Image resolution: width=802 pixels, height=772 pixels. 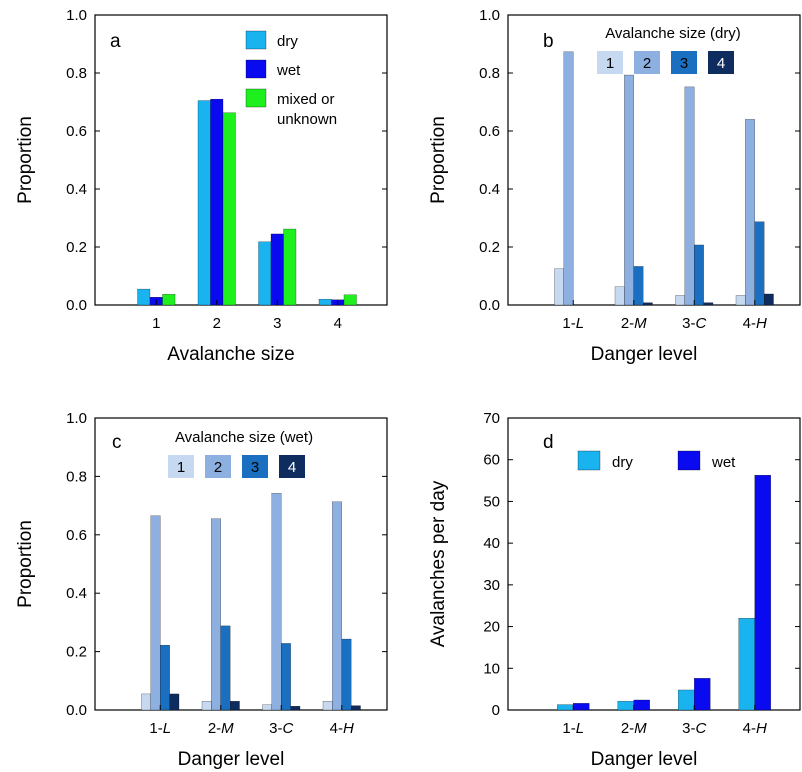 I want to click on x-tick-label: 3-C, so click(x=694, y=323).